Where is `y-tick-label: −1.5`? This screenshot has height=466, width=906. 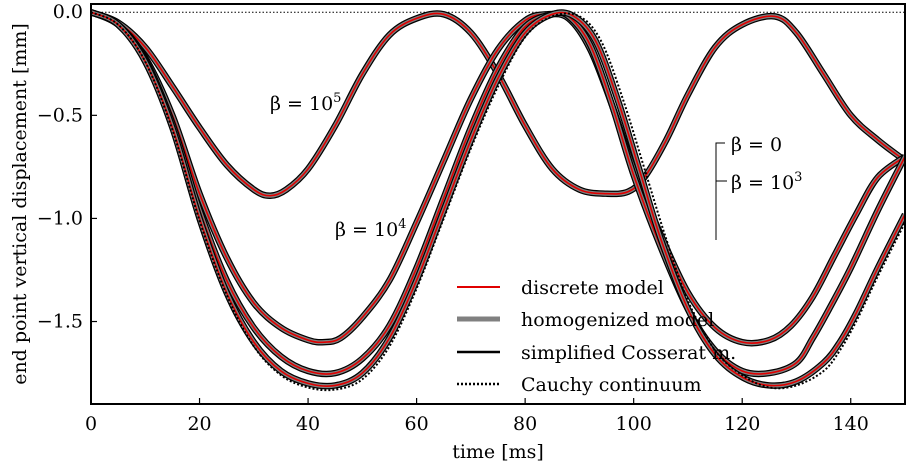
y-tick-label: −1.5 is located at coordinates (60, 322).